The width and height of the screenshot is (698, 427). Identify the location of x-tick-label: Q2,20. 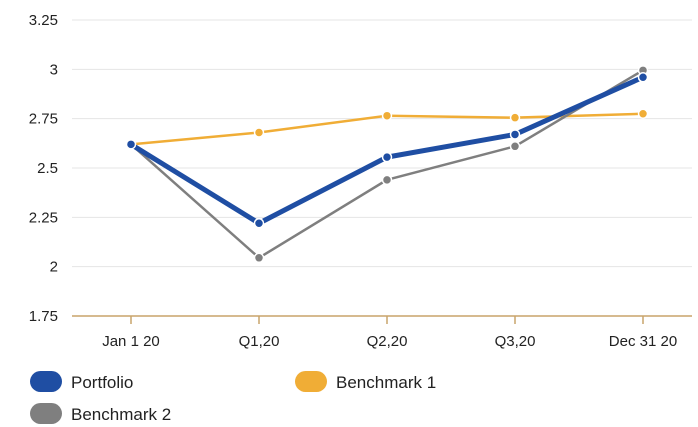
(387, 341).